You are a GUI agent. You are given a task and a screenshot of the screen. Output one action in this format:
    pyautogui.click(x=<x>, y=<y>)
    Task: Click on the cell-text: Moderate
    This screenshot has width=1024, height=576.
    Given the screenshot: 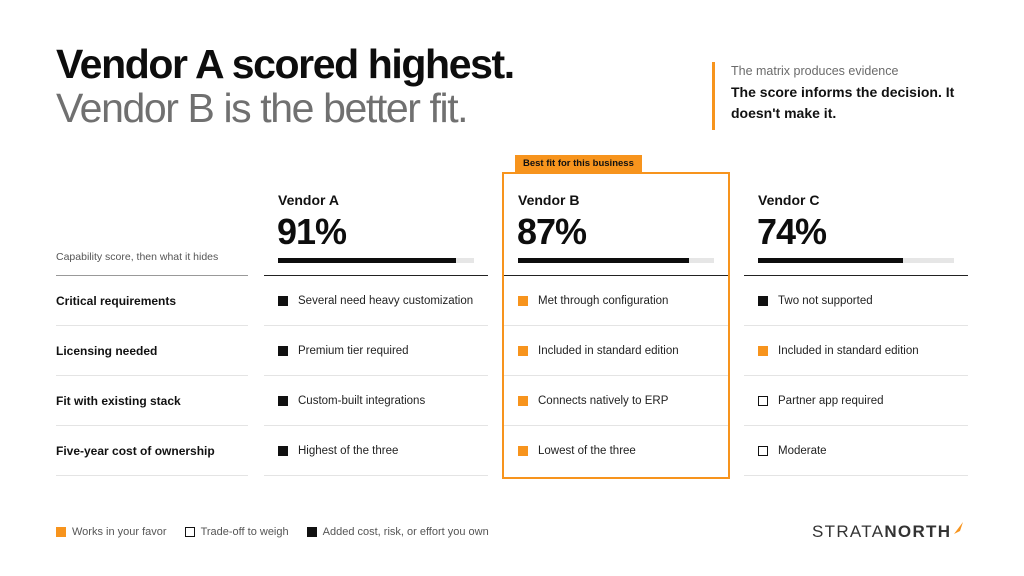 What is the action you would take?
    pyautogui.click(x=802, y=451)
    